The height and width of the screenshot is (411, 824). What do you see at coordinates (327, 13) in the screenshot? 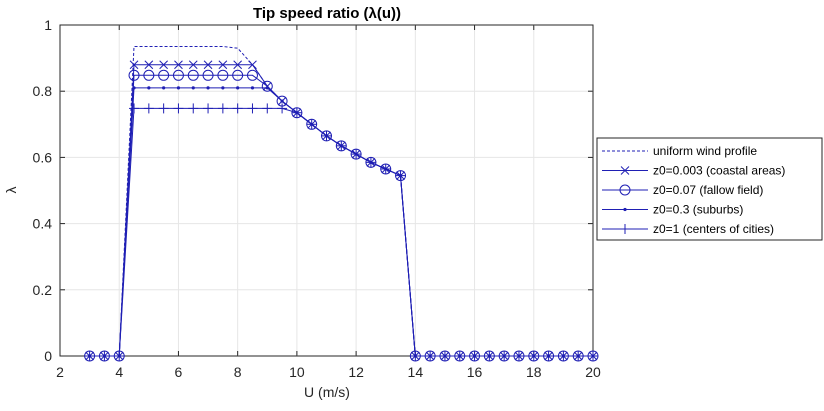
I see `chart-title: Tip speed ratio (λ(u))` at bounding box center [327, 13].